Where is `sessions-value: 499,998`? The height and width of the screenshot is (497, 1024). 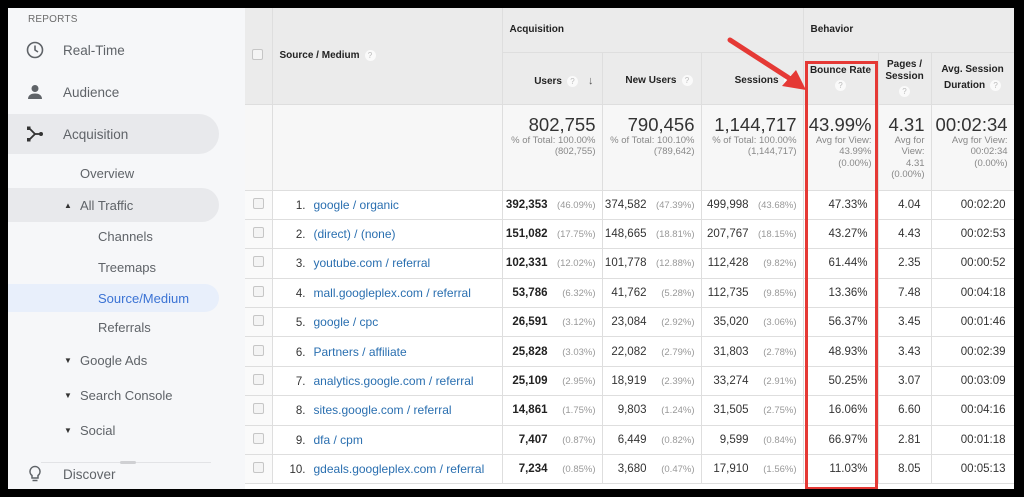
sessions-value: 499,998 is located at coordinates (727, 204).